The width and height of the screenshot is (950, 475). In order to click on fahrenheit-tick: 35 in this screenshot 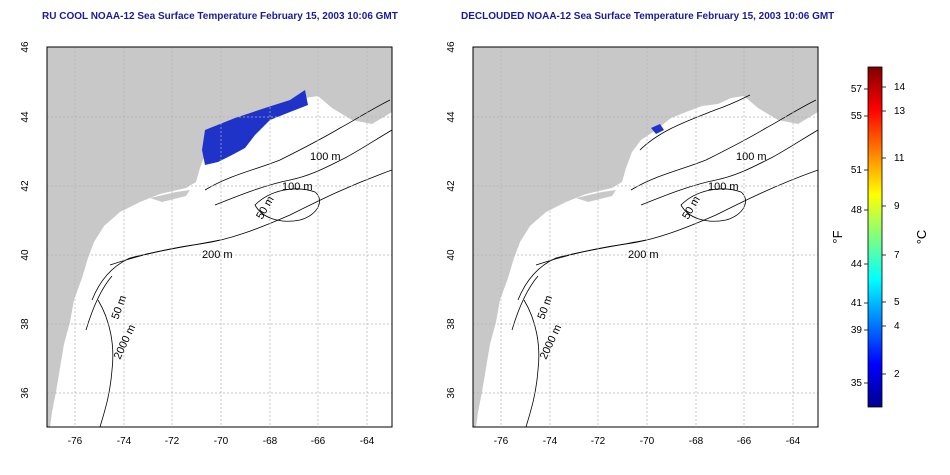, I will do `click(857, 383)`.